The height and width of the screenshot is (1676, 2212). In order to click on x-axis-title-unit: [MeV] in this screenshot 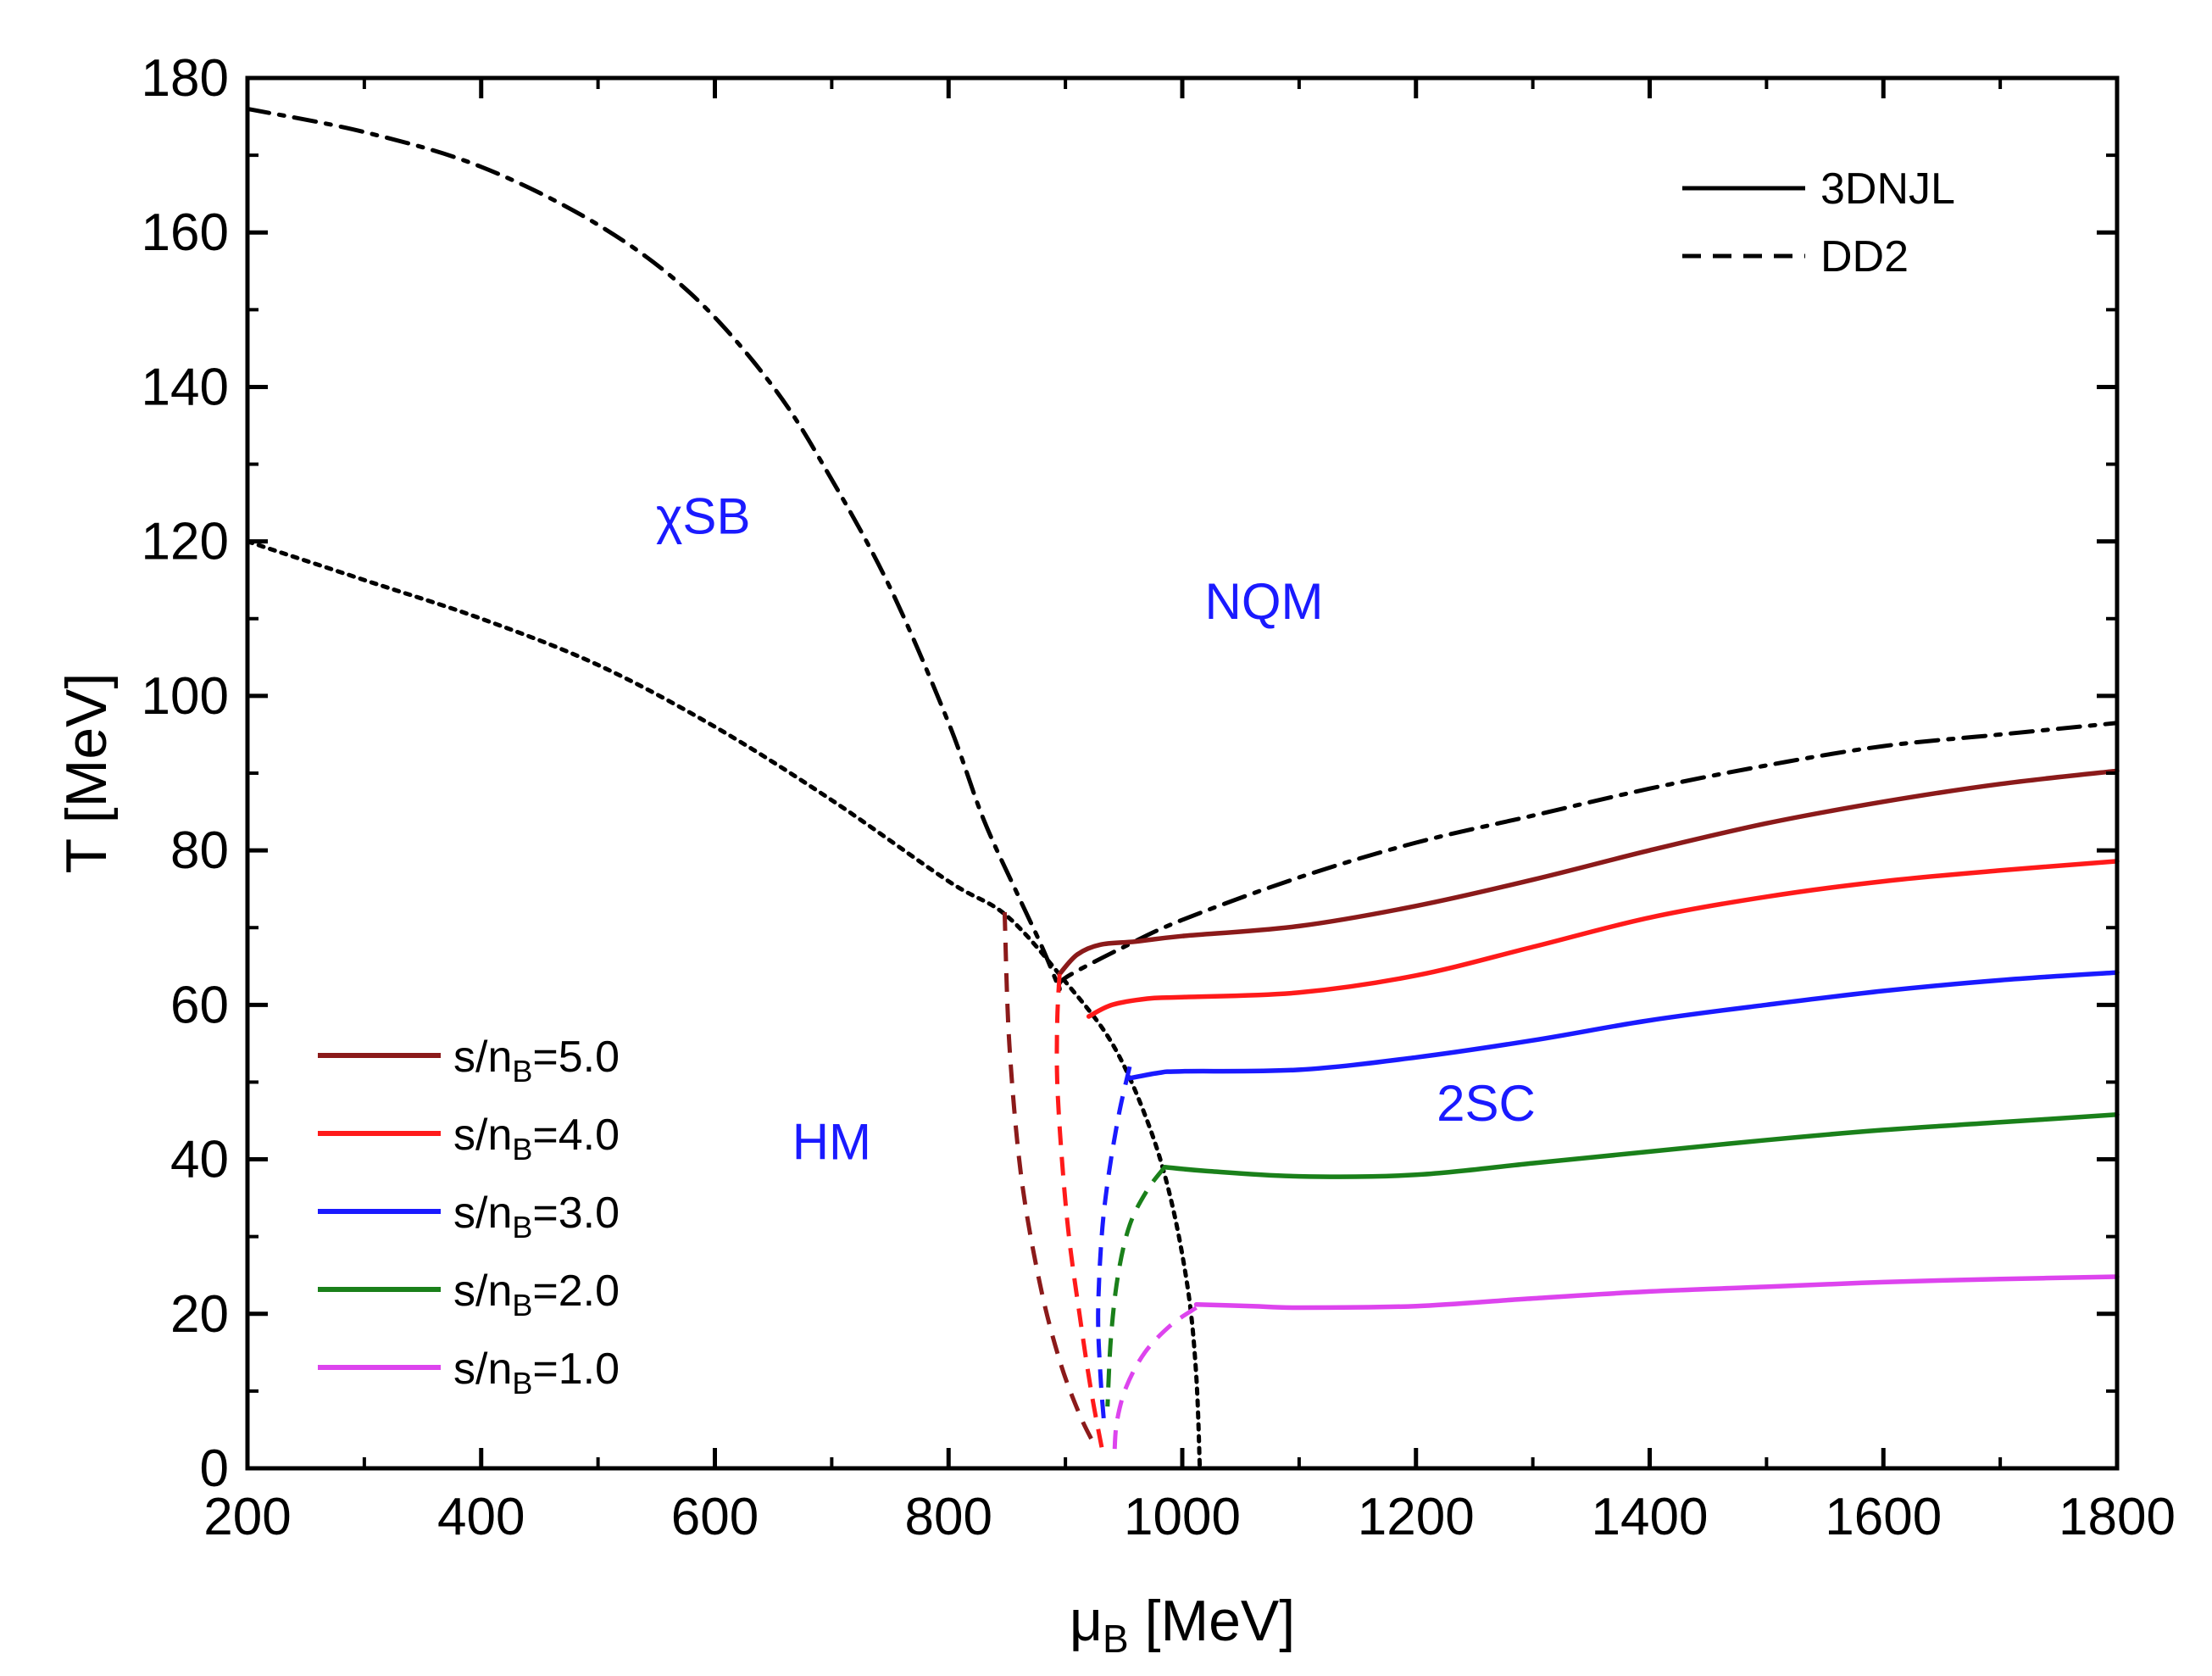, I will do `click(1212, 1621)`.